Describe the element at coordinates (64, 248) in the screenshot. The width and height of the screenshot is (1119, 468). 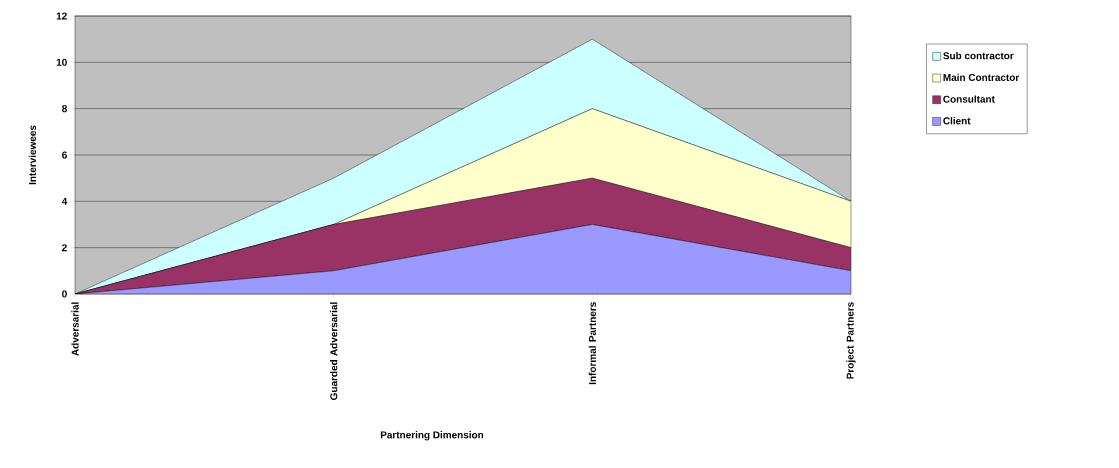
I see `y-tick-label: 2` at that location.